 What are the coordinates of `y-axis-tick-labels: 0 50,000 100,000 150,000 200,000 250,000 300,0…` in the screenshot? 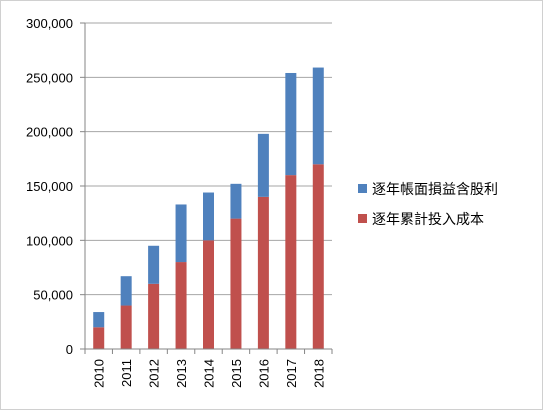 It's located at (49, 186).